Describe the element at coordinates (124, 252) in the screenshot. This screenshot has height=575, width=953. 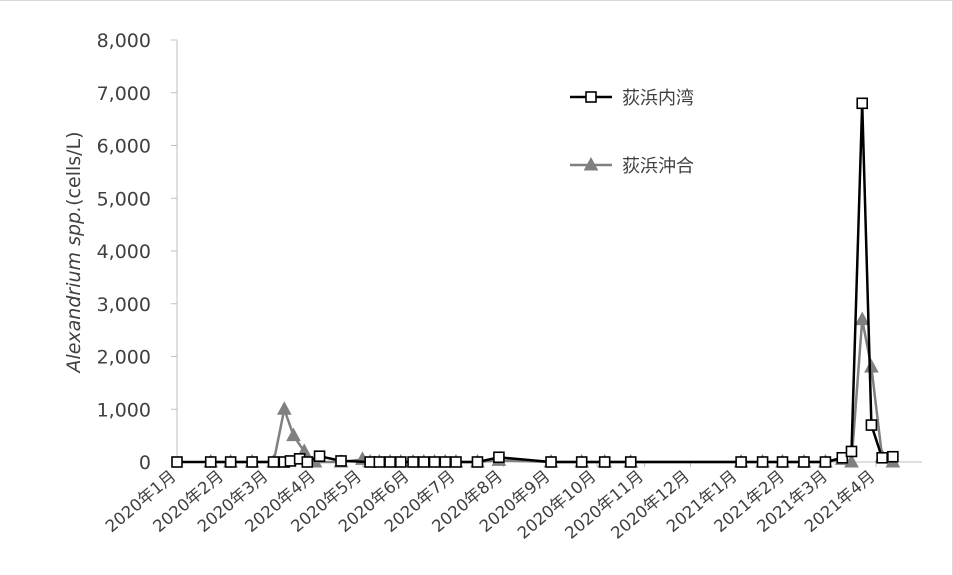
I see `y-tick-label: 4,000` at that location.